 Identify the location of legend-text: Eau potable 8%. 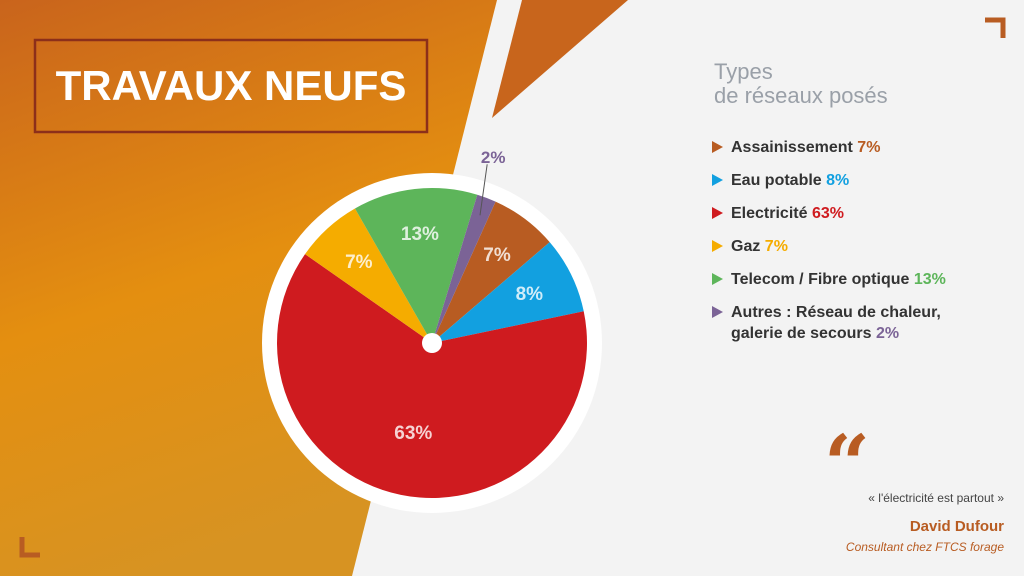
(790, 180).